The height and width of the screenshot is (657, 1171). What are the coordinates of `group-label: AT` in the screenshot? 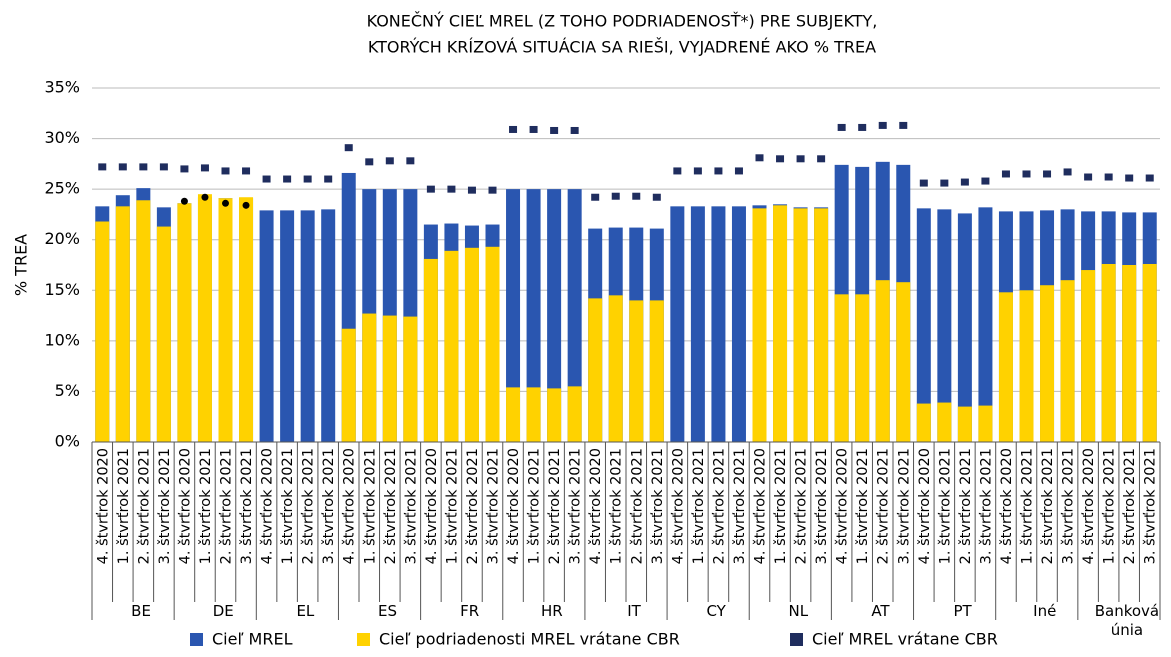 It's located at (880, 611).